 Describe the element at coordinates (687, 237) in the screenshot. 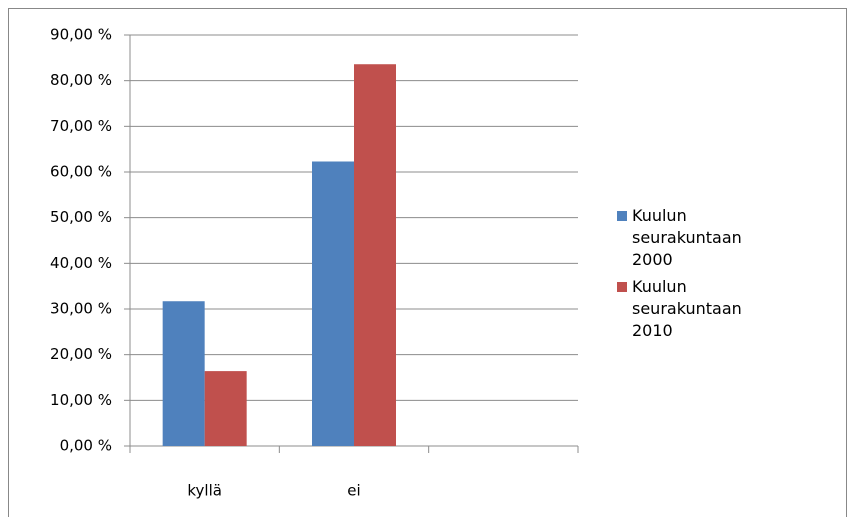

I see `legend-label: Kuulun seurakuntaan 2000` at that location.